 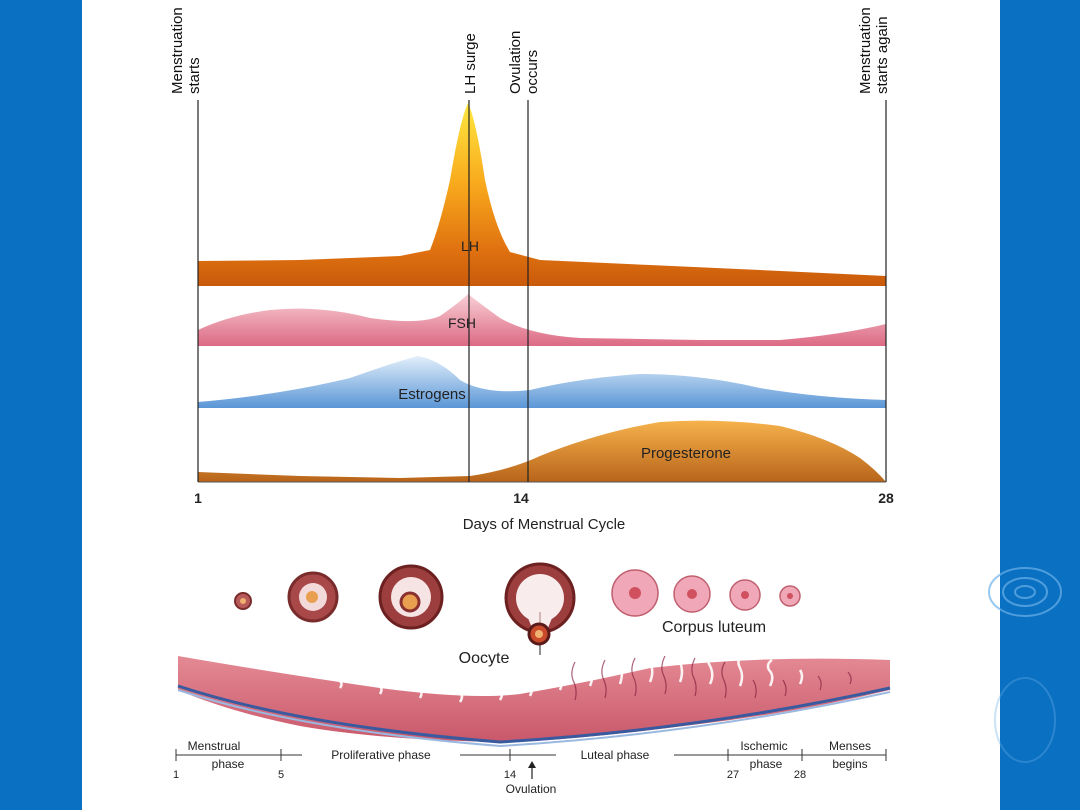 I want to click on phase-menses-line1: Menses, so click(x=850, y=746).